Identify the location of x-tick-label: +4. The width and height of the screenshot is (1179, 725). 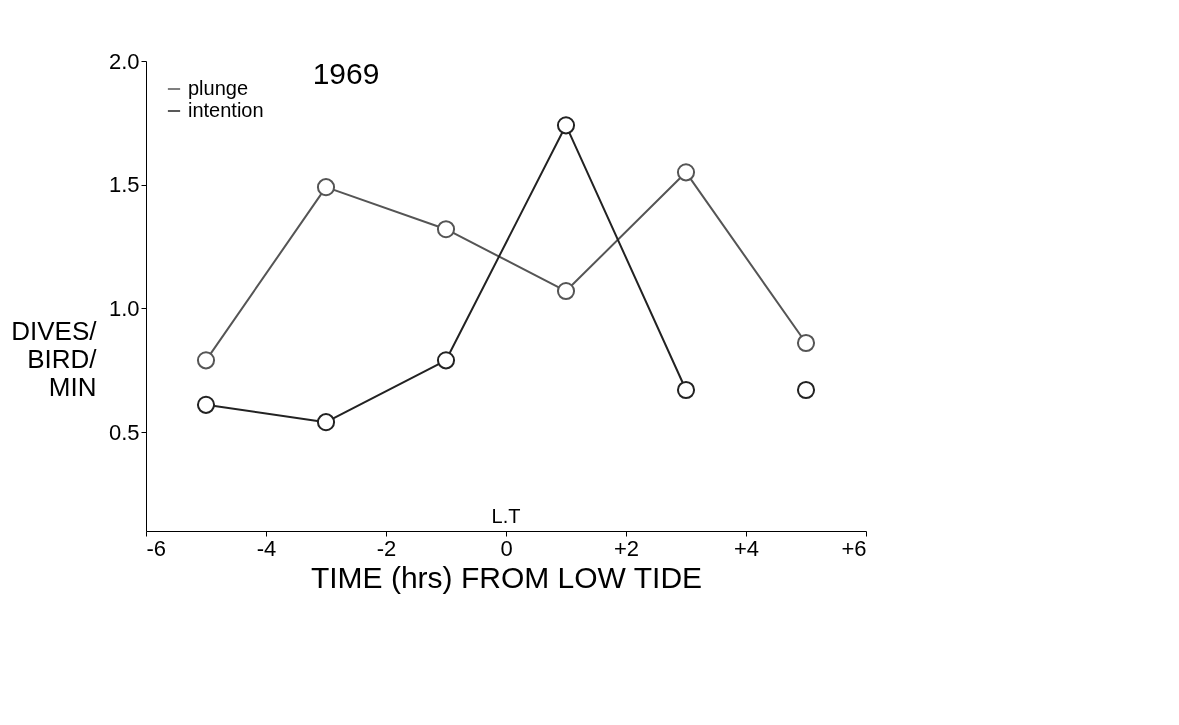
(746, 548).